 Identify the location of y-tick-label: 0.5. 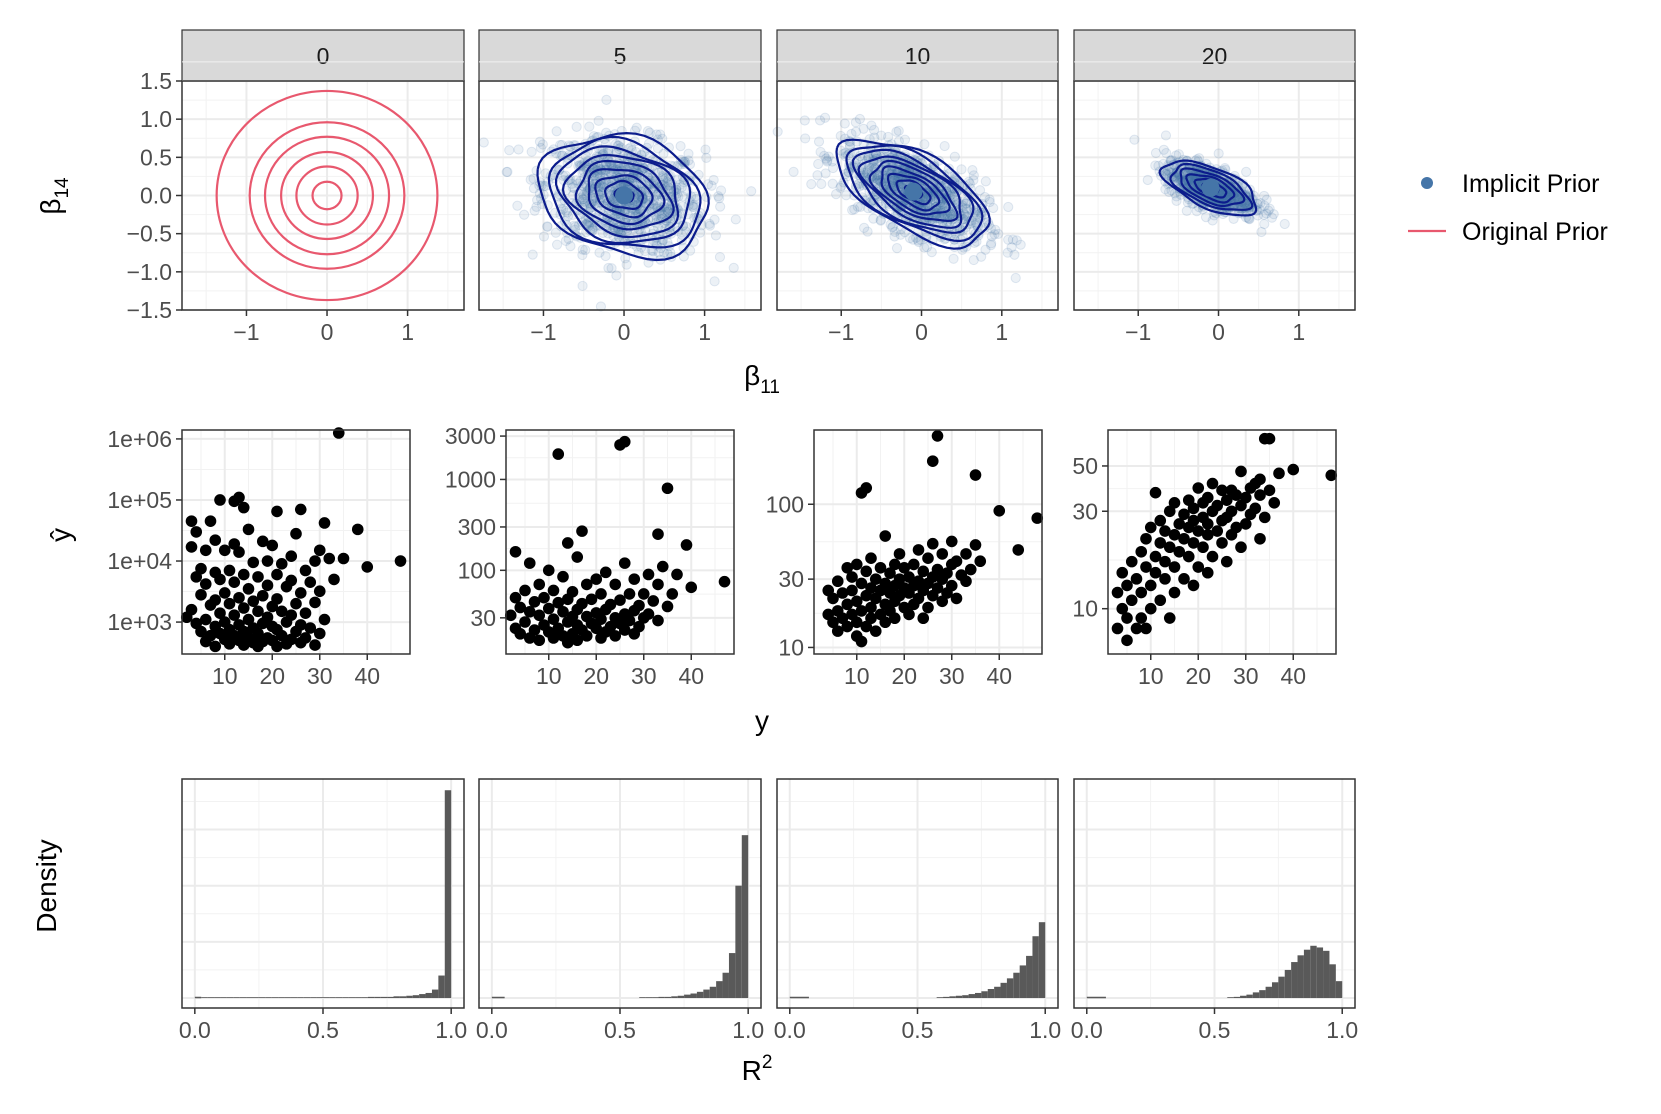
(156, 157).